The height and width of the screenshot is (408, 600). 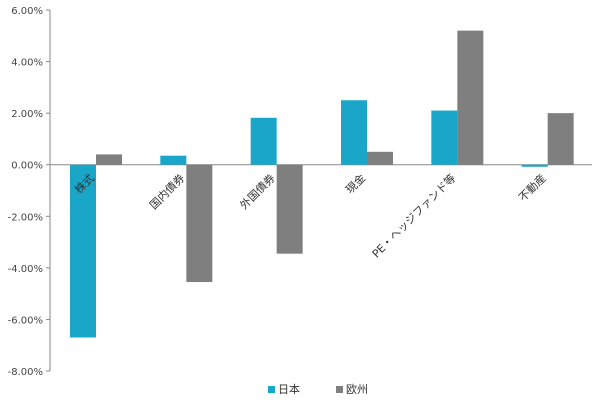 I want to click on y-tick-label: -2.00%, so click(x=25, y=217).